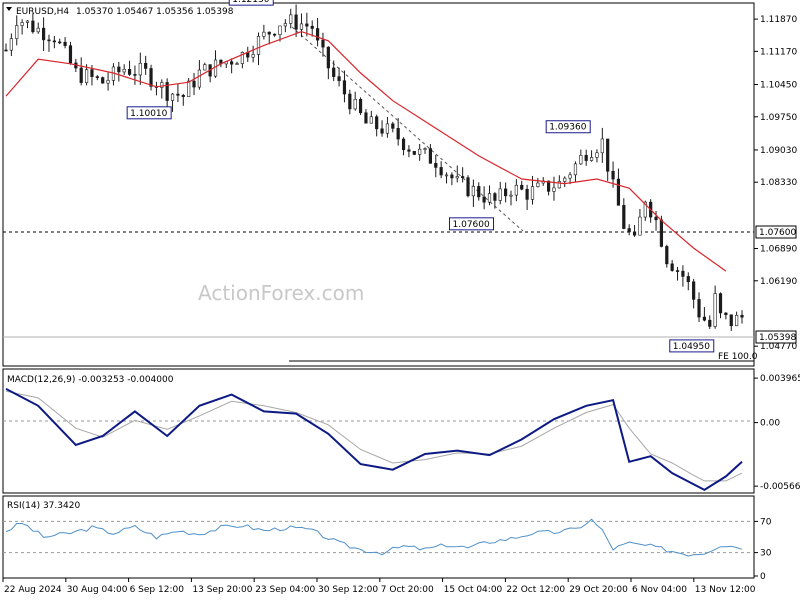 Image resolution: width=800 pixels, height=600 pixels. What do you see at coordinates (90, 380) in the screenshot?
I see `macd-label: MACD(12,26,9) -0.003253 -0.004000` at bounding box center [90, 380].